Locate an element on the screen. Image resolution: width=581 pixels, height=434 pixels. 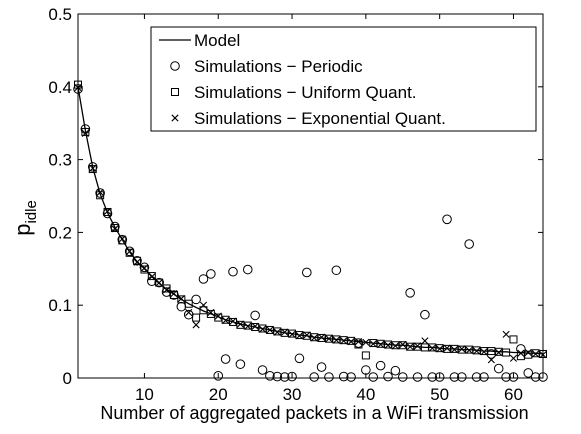
x-tick-label: 10 is located at coordinates (144, 394).